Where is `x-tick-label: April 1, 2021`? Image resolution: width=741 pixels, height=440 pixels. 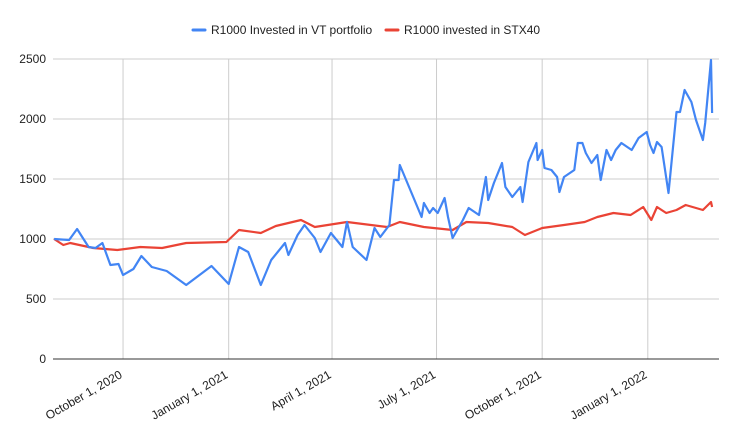 x-tick-label: April 1, 2021 is located at coordinates (301, 390).